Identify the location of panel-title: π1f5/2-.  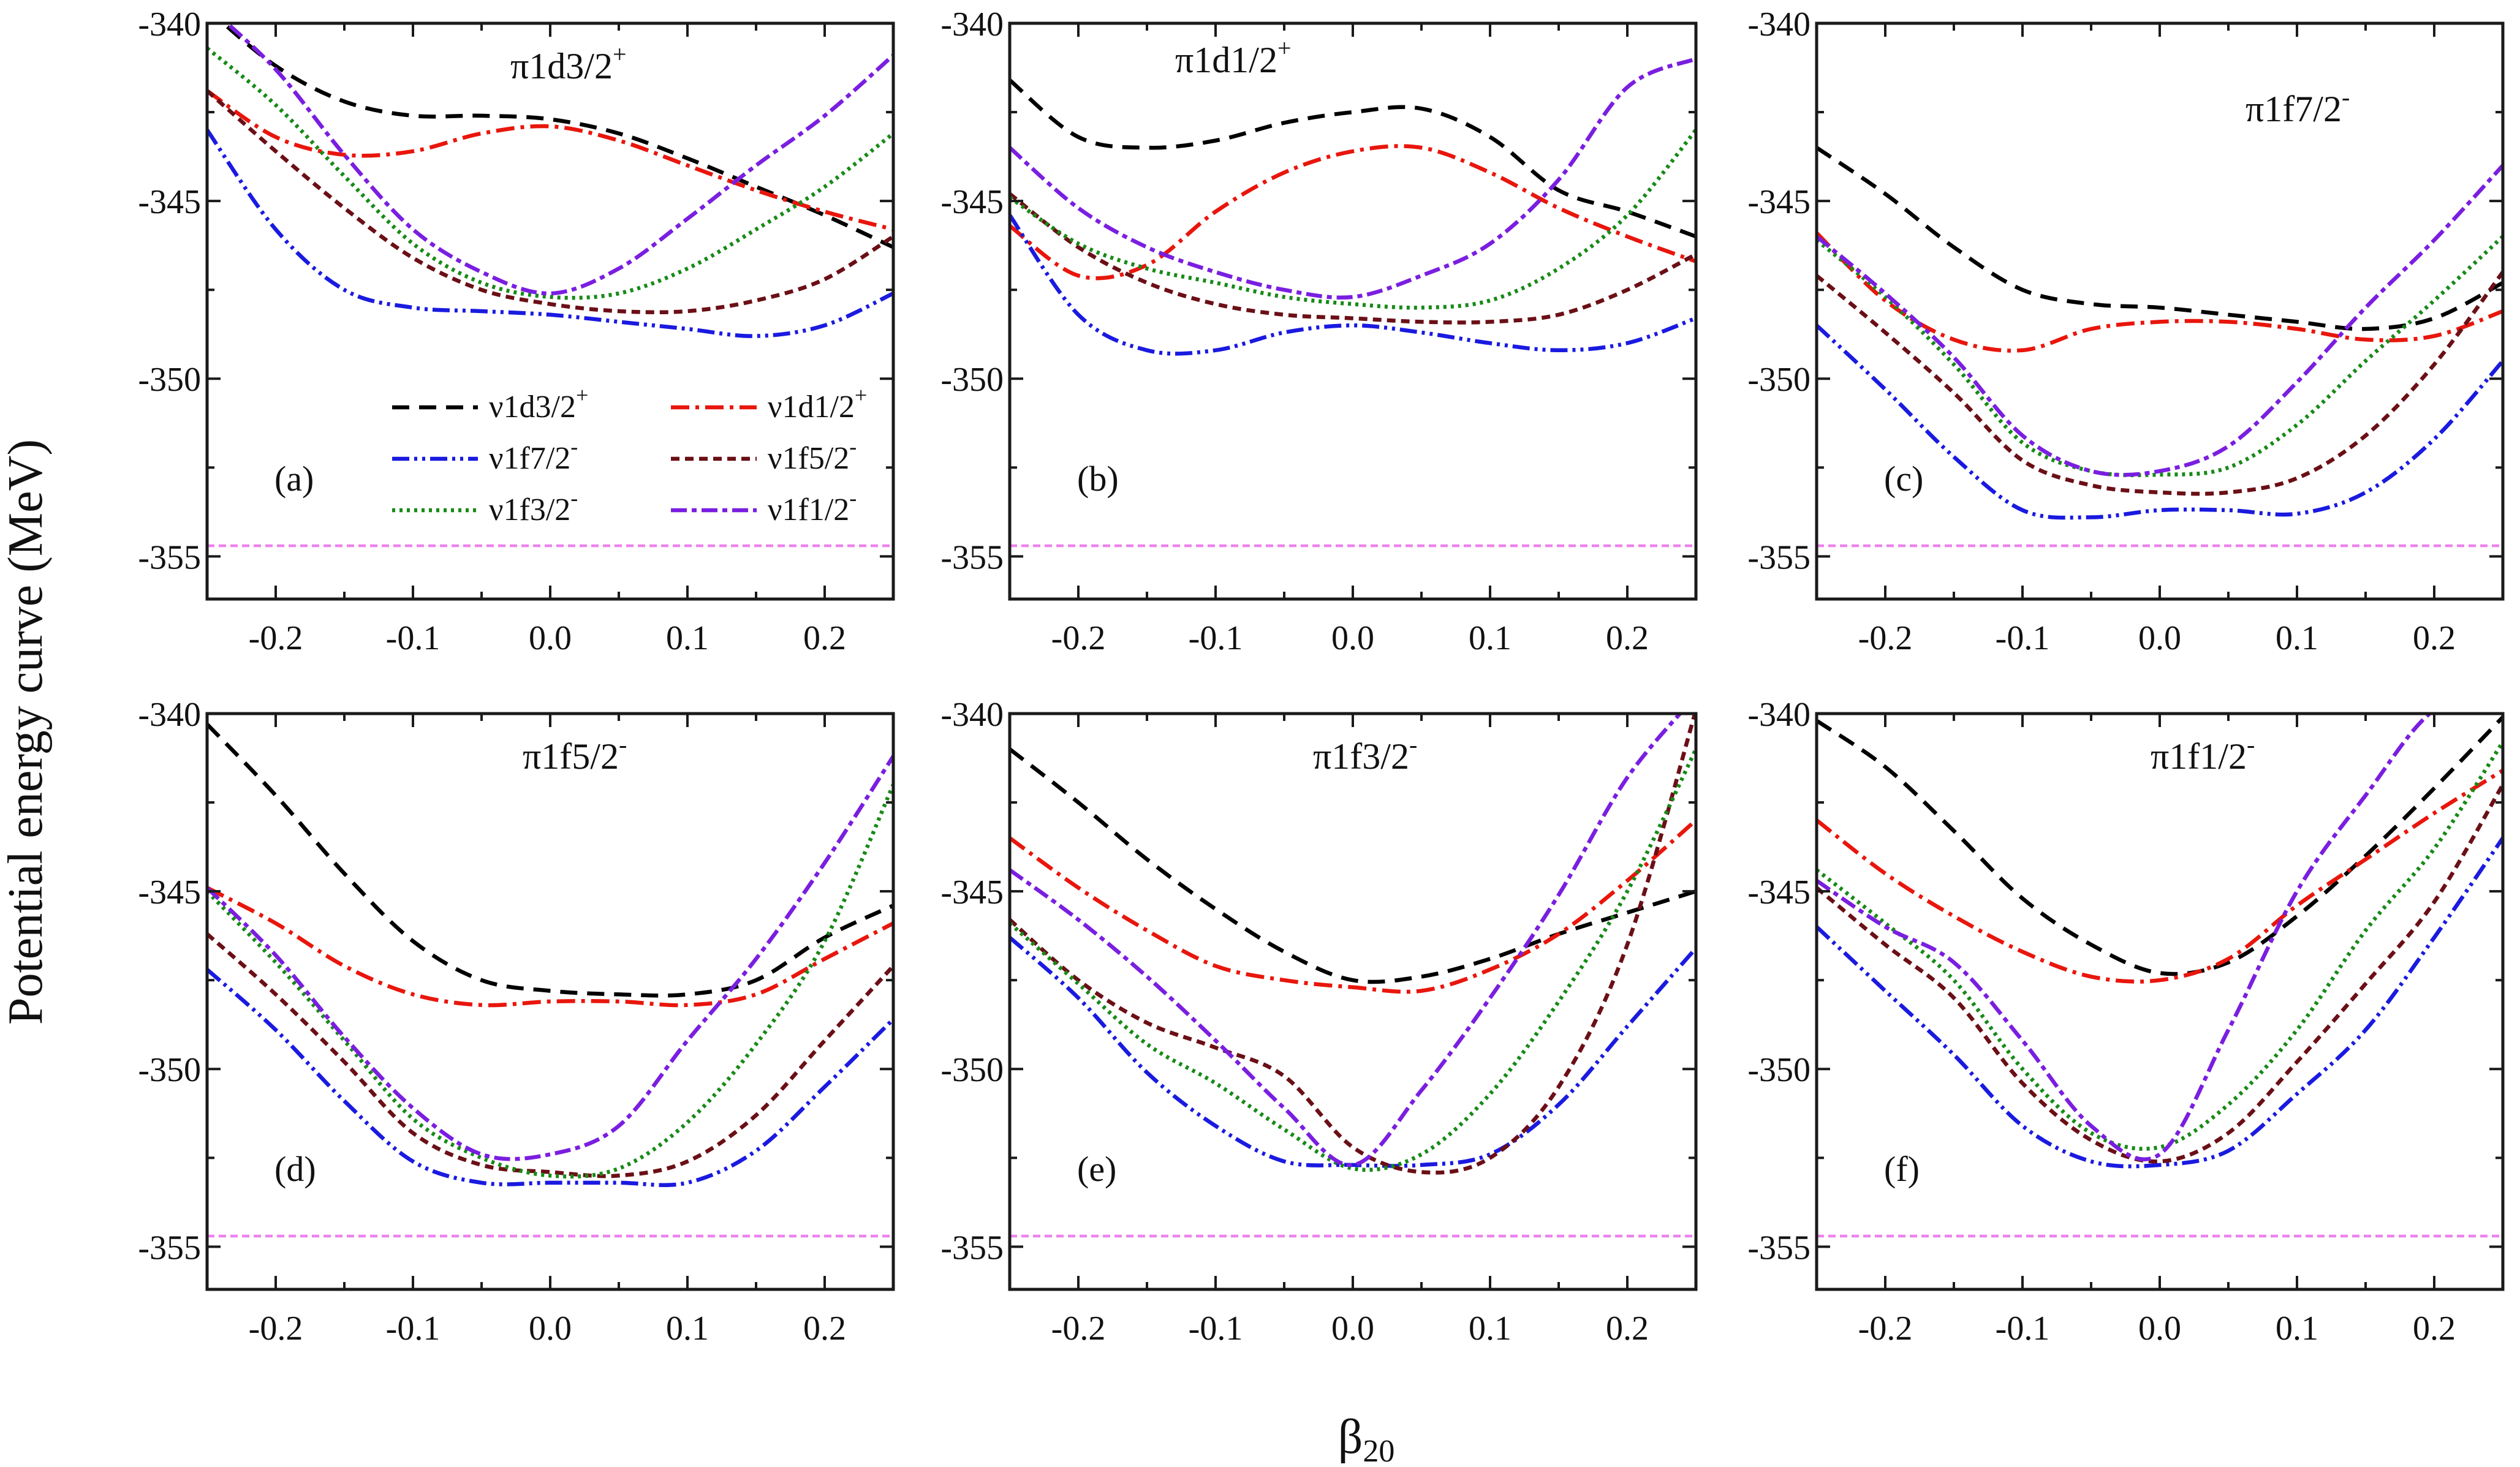
(575, 754).